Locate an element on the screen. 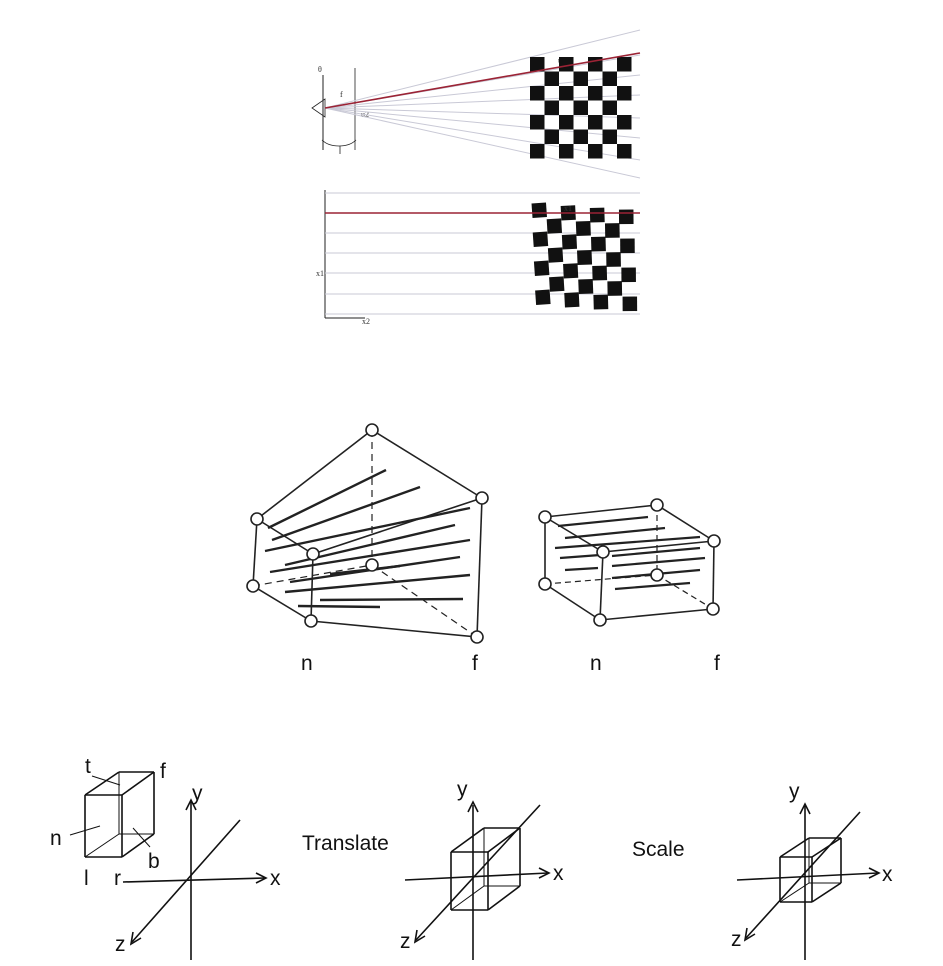 The image size is (943, 966). bottom-y-axis-label: x1 is located at coordinates (320, 273).